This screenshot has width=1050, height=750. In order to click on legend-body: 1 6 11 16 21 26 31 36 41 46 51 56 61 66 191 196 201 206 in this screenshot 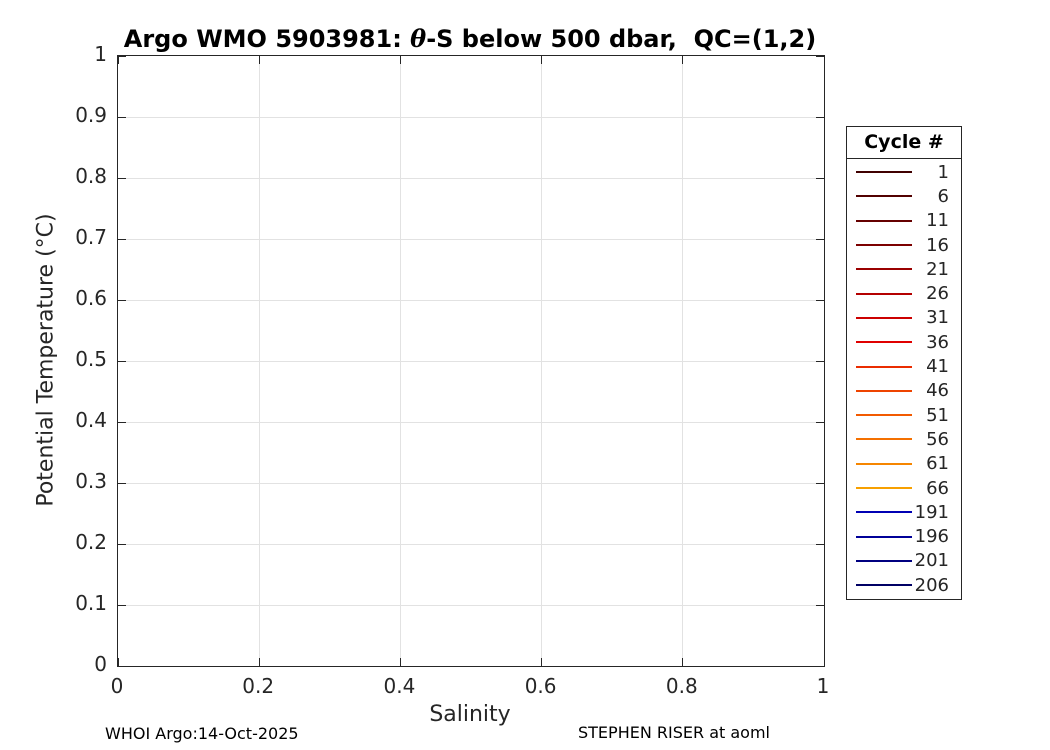, I will do `click(904, 379)`.